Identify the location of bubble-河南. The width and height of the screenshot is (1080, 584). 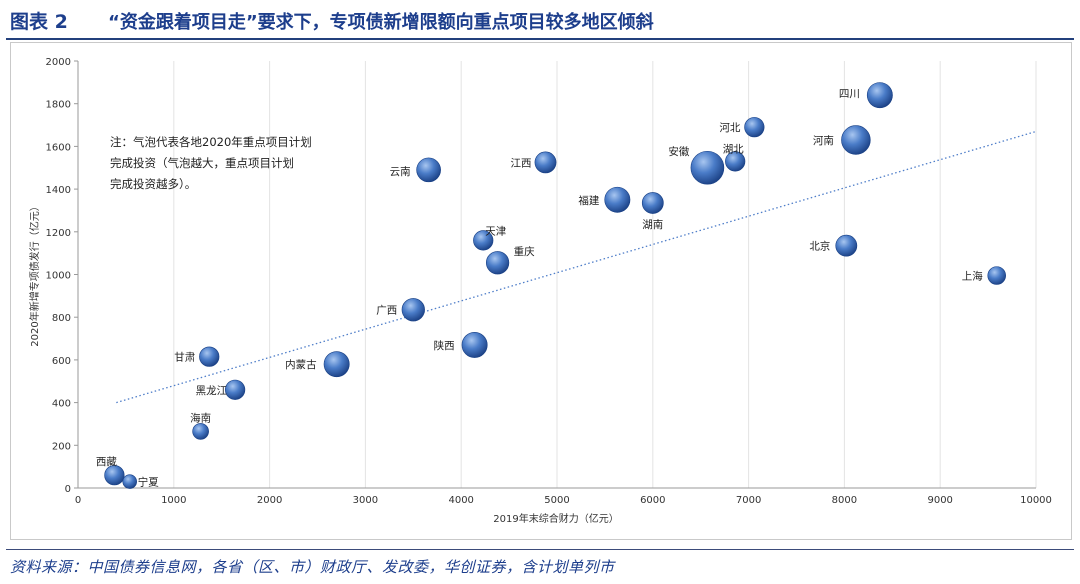
(856, 140).